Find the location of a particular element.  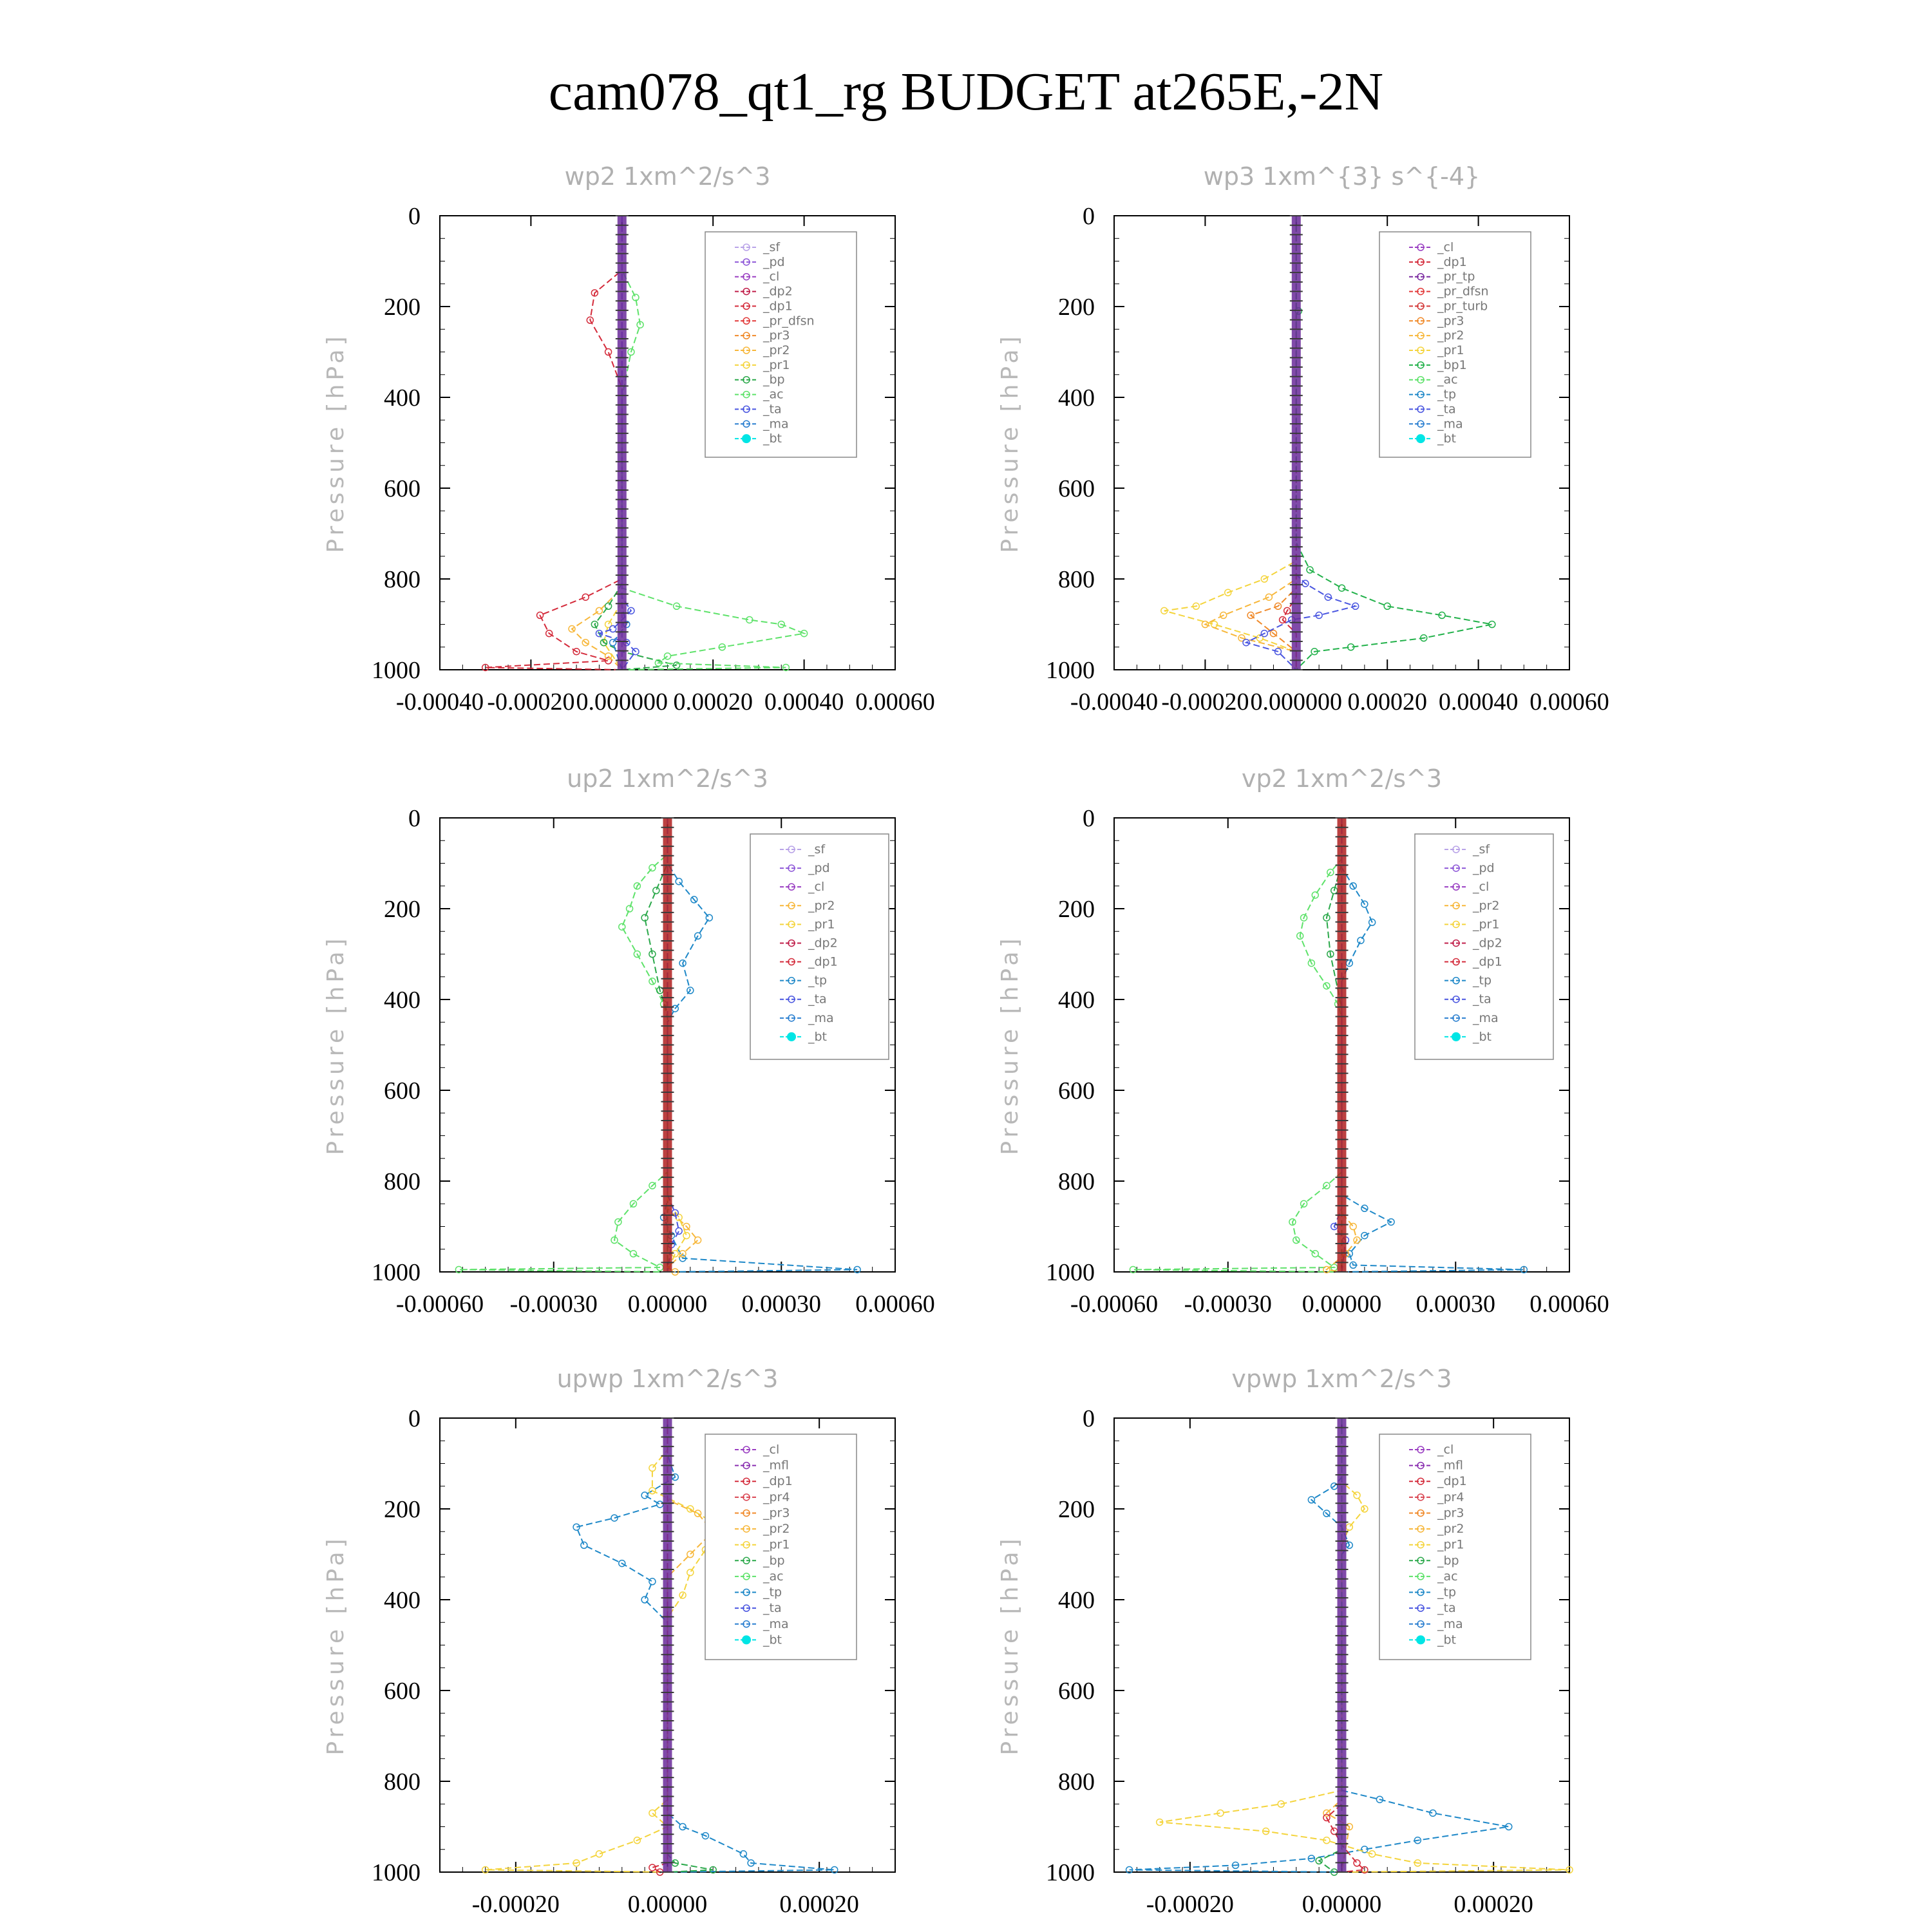

x-tick-label: 0.00060 is located at coordinates (895, 701).